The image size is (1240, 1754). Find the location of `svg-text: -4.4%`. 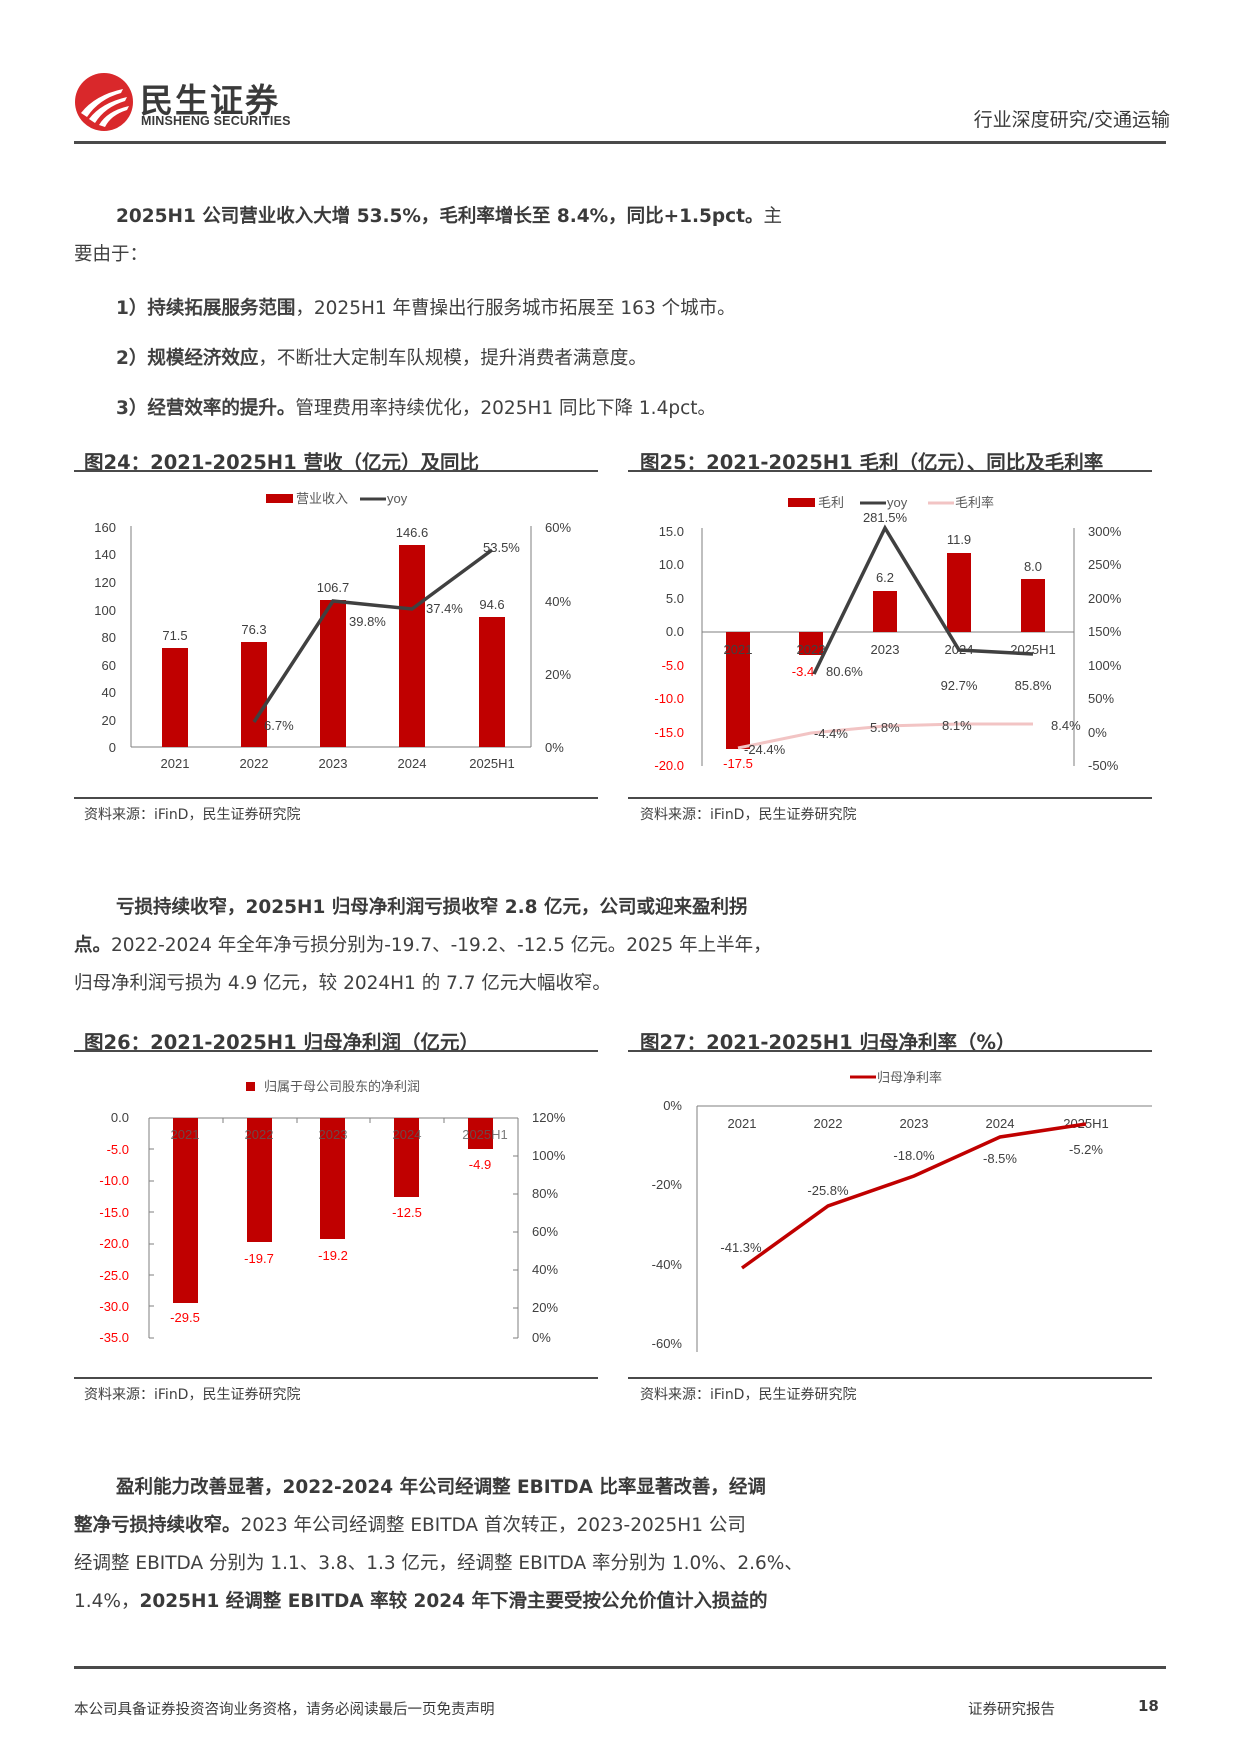

svg-text: -4.4% is located at coordinates (831, 733).